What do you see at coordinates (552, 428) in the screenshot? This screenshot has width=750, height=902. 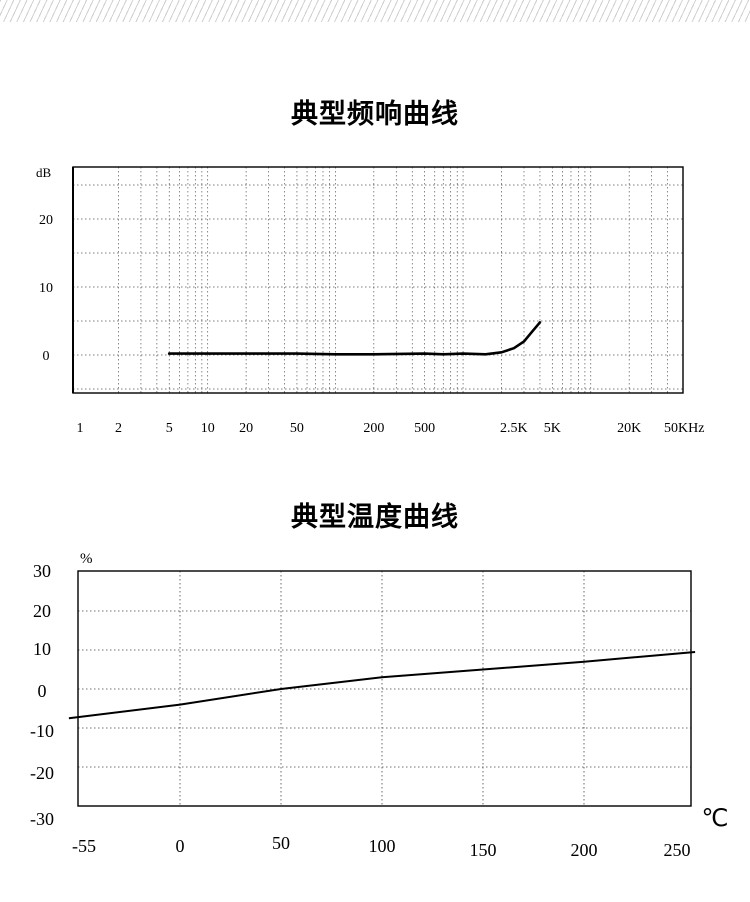 I see `freq-x-tick-label: 5K` at bounding box center [552, 428].